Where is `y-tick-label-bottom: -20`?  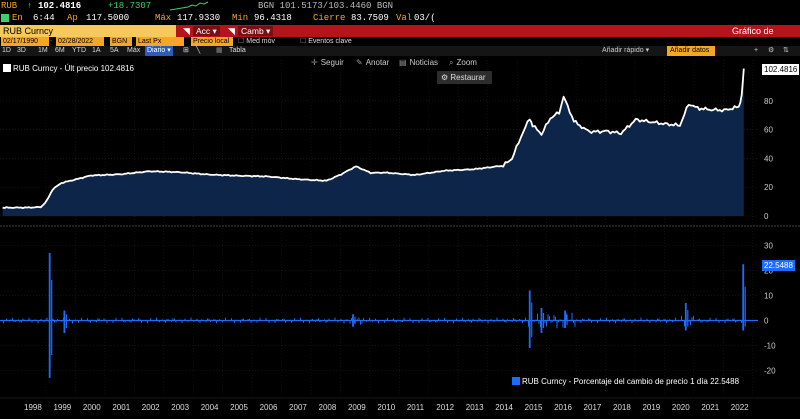 y-tick-label-bottom: -20 is located at coordinates (770, 371).